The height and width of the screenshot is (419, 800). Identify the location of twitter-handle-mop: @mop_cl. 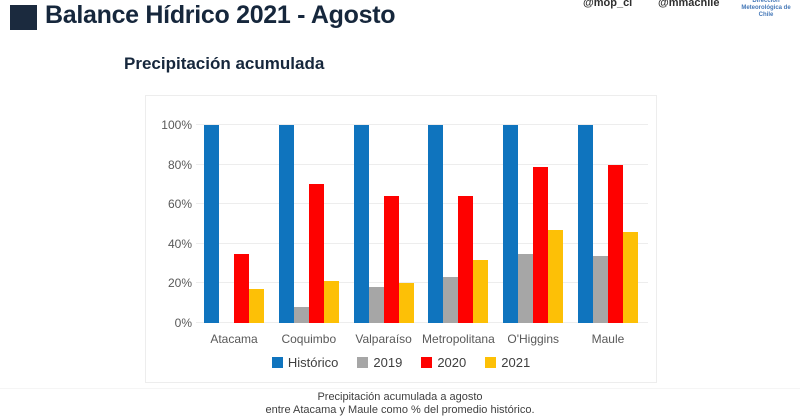
(608, 4).